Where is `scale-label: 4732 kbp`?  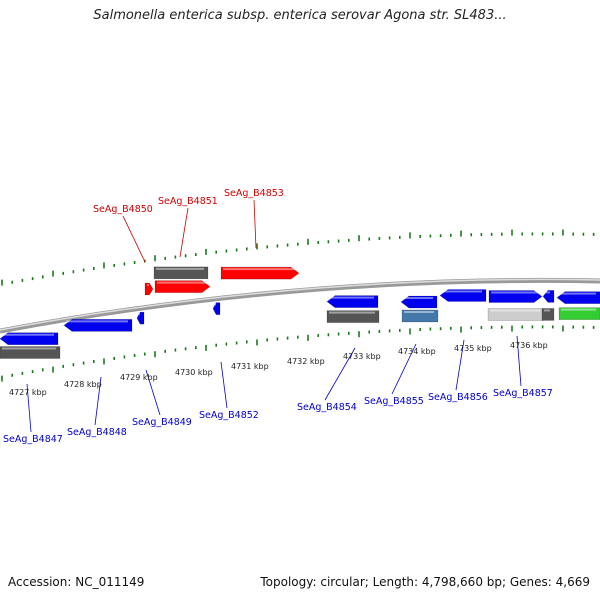 scale-label: 4732 kbp is located at coordinates (306, 361).